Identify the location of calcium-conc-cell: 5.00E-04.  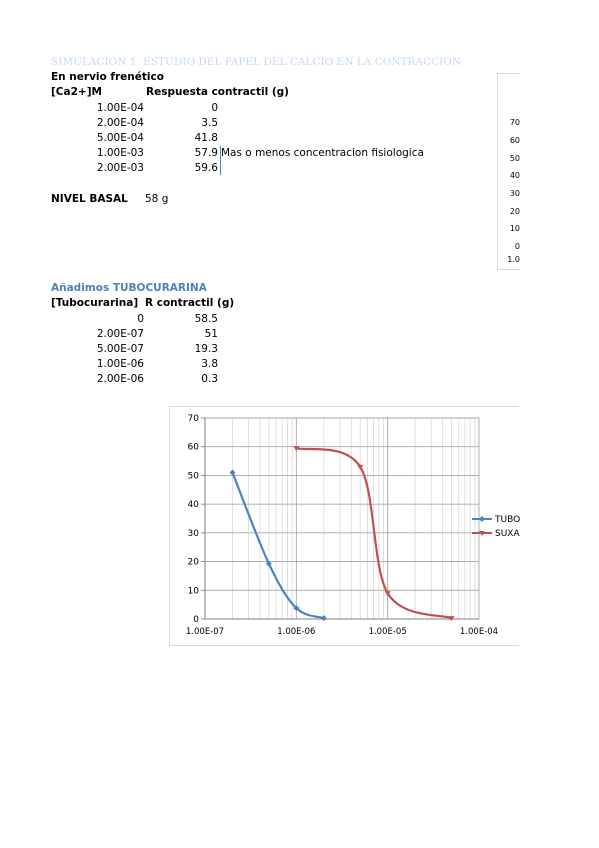
(120, 138).